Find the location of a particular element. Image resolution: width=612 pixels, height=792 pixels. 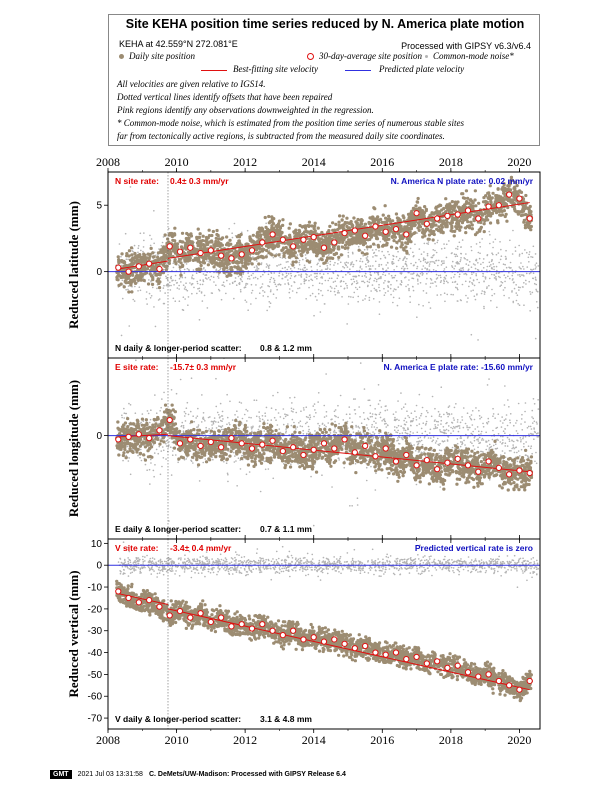

x-tick-label-top: 2014 is located at coordinates (314, 162).